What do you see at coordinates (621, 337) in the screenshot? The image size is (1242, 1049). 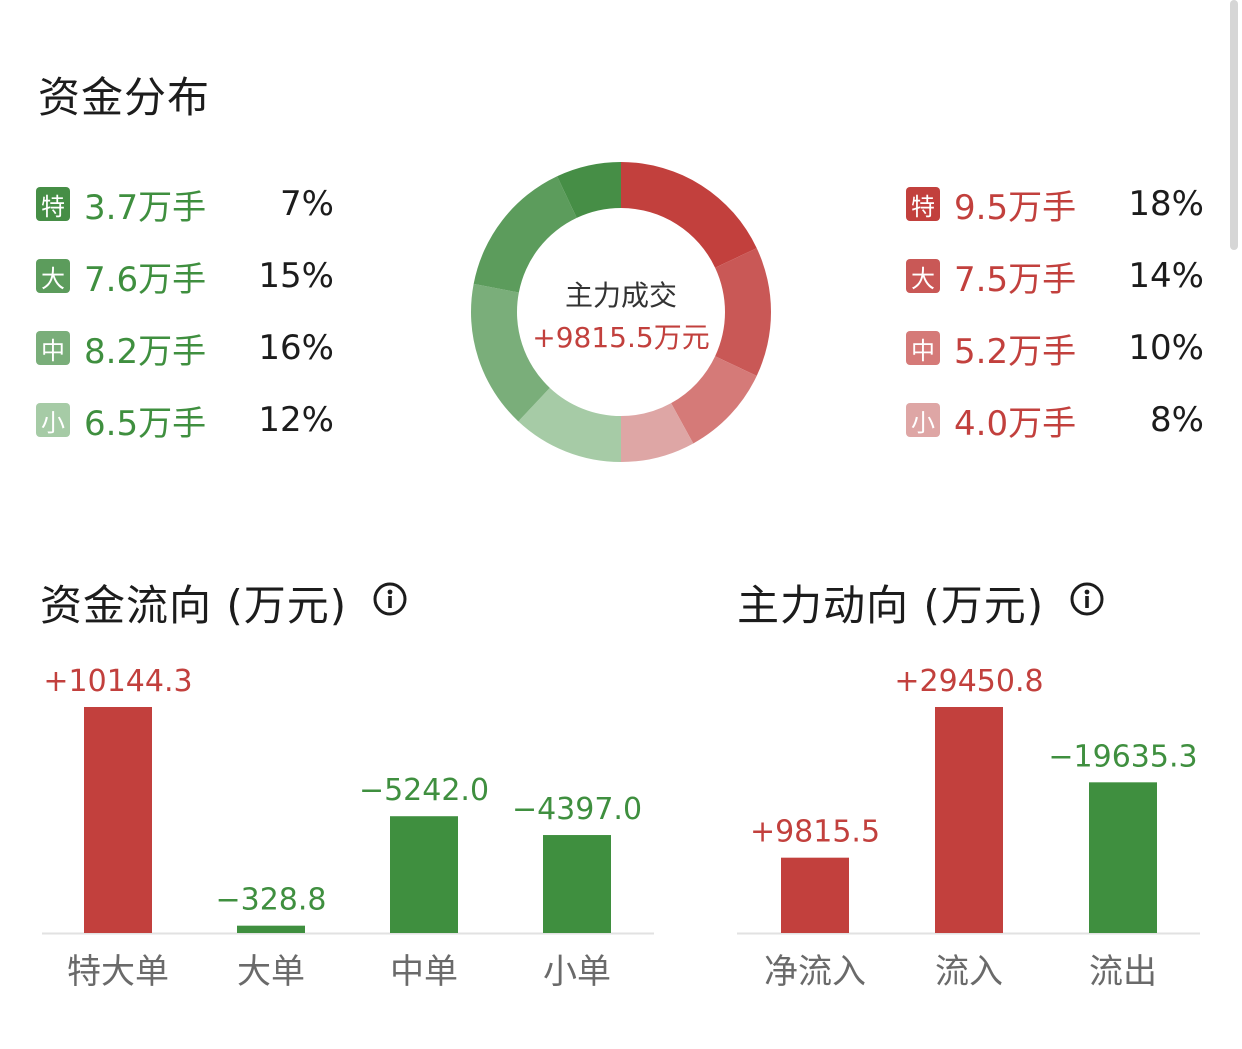 I see `donut-center-value: +9815.5万元` at bounding box center [621, 337].